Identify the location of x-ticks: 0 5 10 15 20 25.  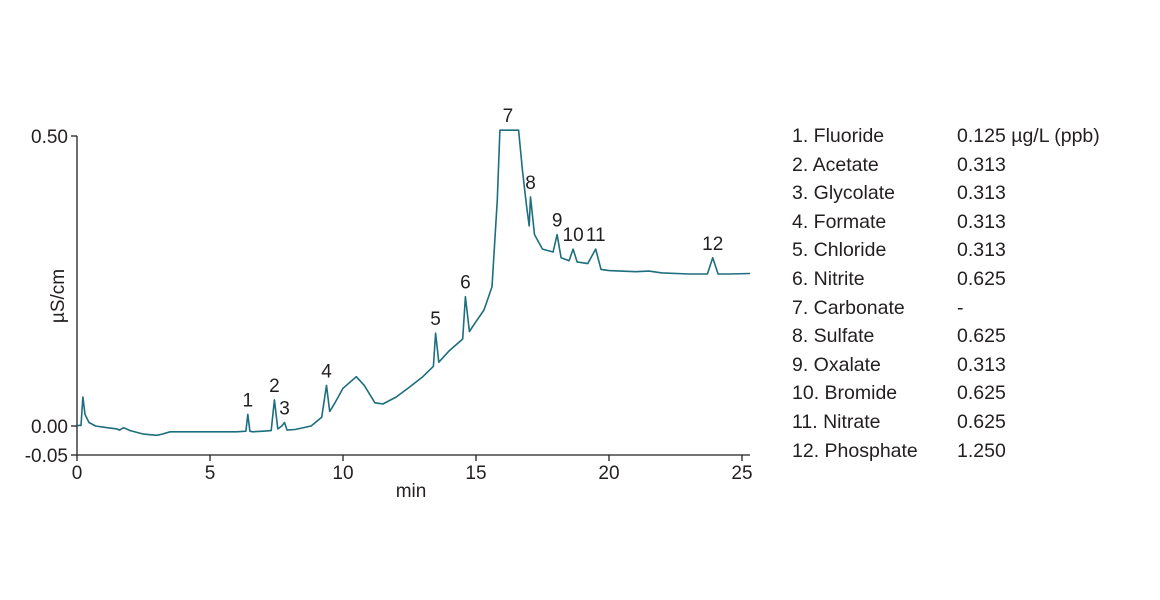
(412, 469).